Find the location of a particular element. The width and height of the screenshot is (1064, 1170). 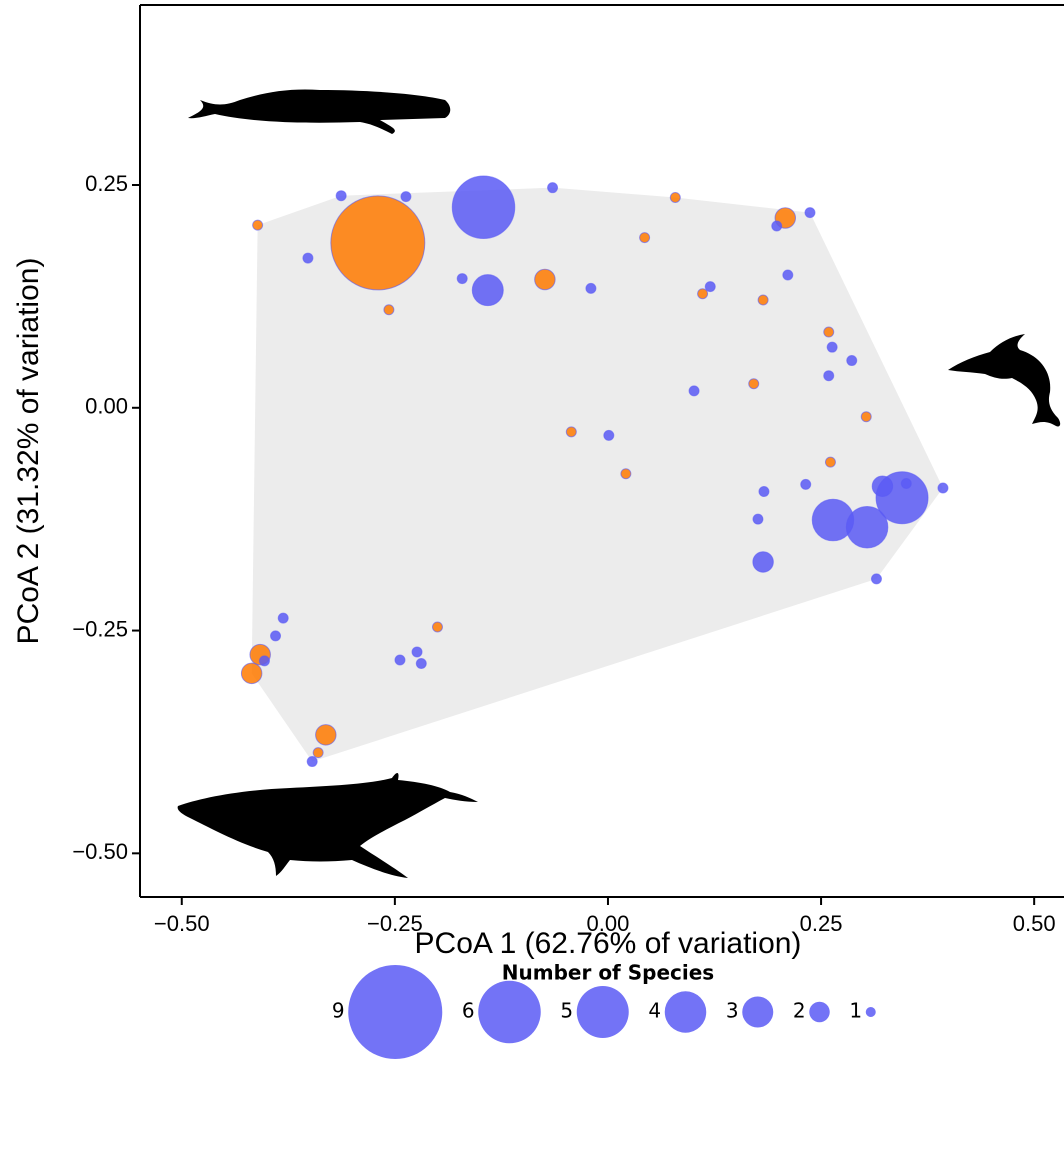

legend-label: 9 is located at coordinates (338, 1011).